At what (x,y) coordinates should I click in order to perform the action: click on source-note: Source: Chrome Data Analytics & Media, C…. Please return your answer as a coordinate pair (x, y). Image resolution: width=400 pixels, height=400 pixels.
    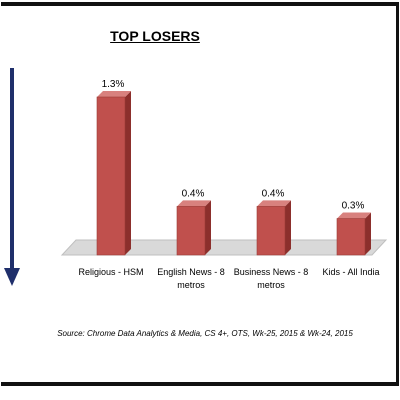
    Looking at the image, I should click on (205, 333).